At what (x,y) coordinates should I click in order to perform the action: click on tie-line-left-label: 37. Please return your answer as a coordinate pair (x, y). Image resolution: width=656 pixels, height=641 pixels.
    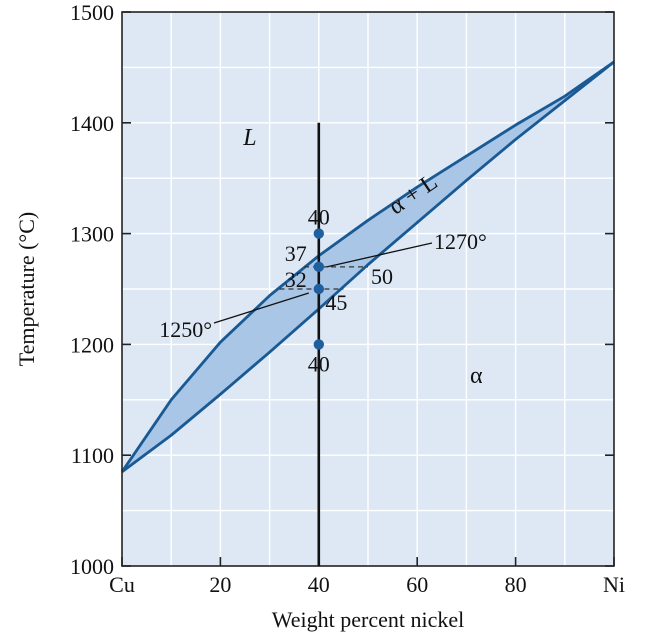
    Looking at the image, I should click on (296, 253).